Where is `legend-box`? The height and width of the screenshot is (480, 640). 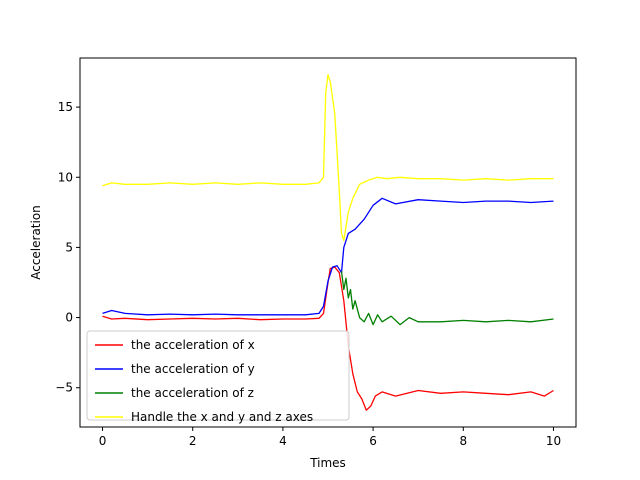 legend-box is located at coordinates (218, 375).